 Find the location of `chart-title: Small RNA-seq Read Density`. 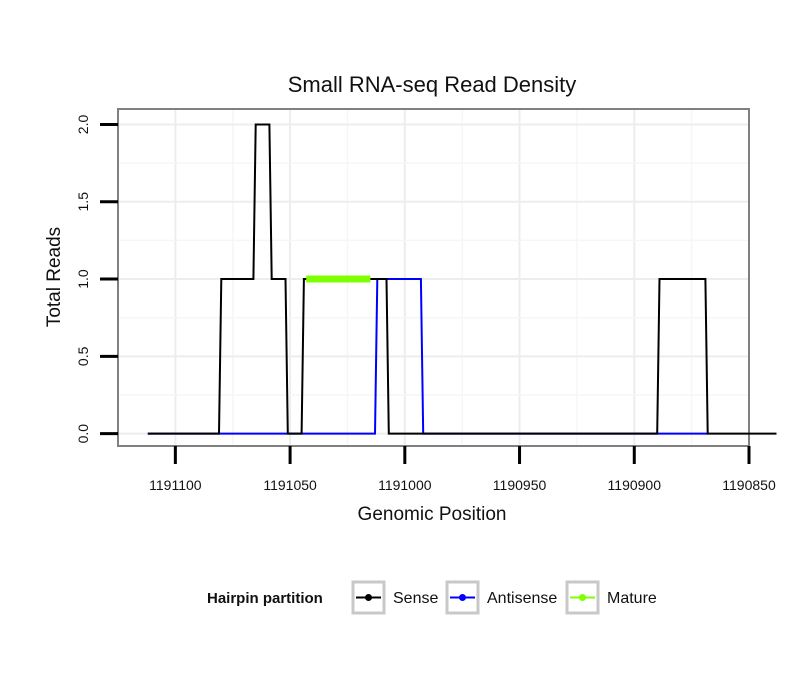

chart-title: Small RNA-seq Read Density is located at coordinates (432, 84).